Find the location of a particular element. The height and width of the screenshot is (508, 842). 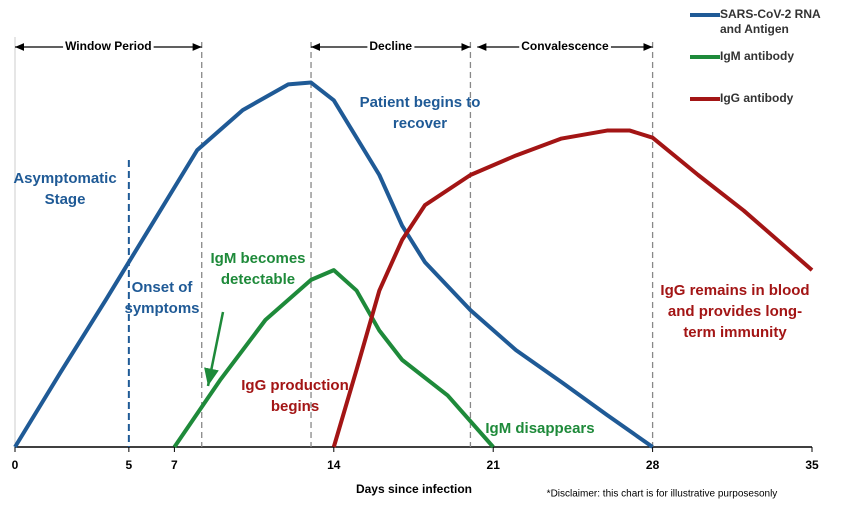

annotation: IgG production begins is located at coordinates (295, 396).